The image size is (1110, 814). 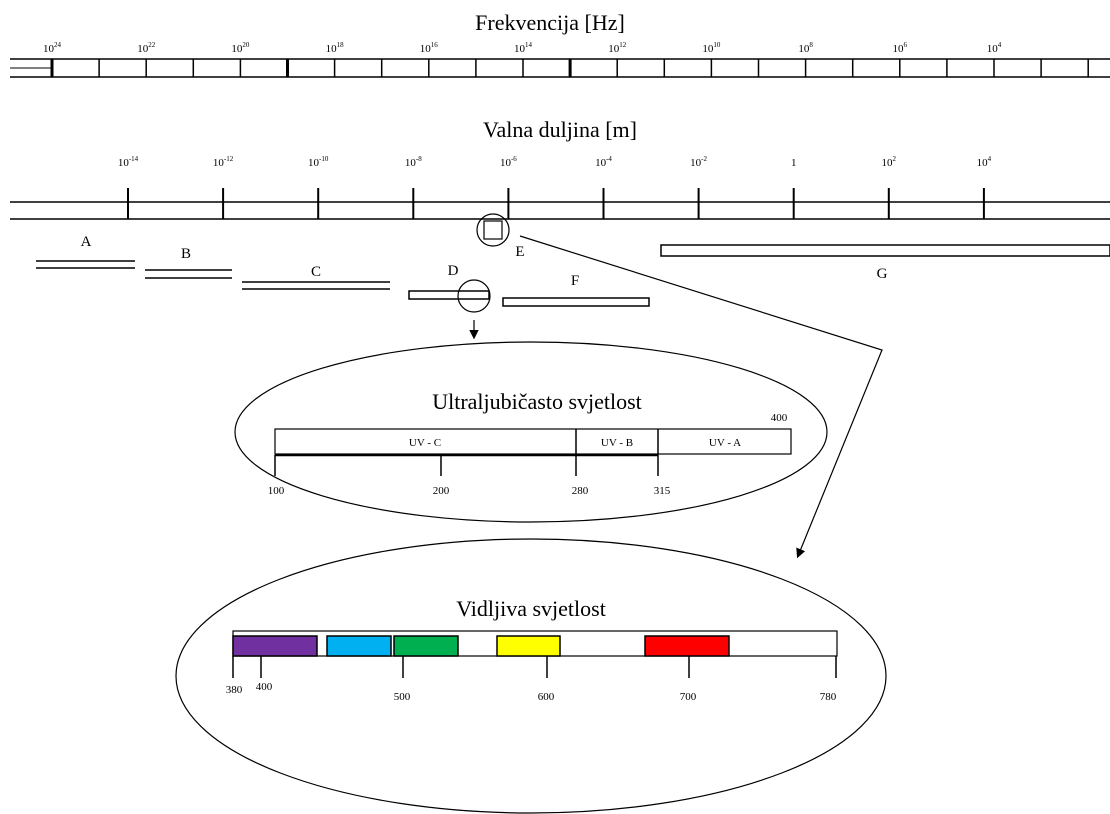 What do you see at coordinates (316, 272) in the screenshot?
I see `band-label-c: C` at bounding box center [316, 272].